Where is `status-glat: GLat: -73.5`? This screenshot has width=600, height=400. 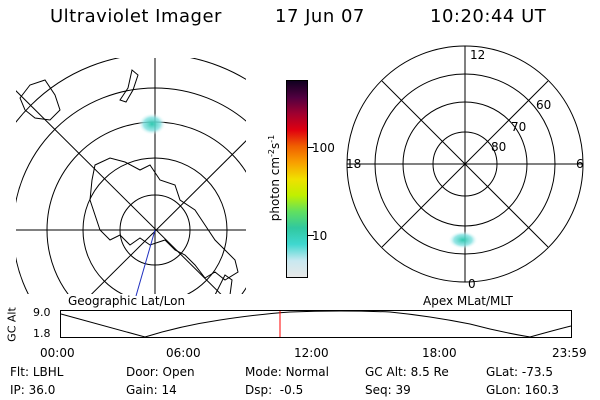
status-glat: GLat: -73.5 is located at coordinates (519, 372).